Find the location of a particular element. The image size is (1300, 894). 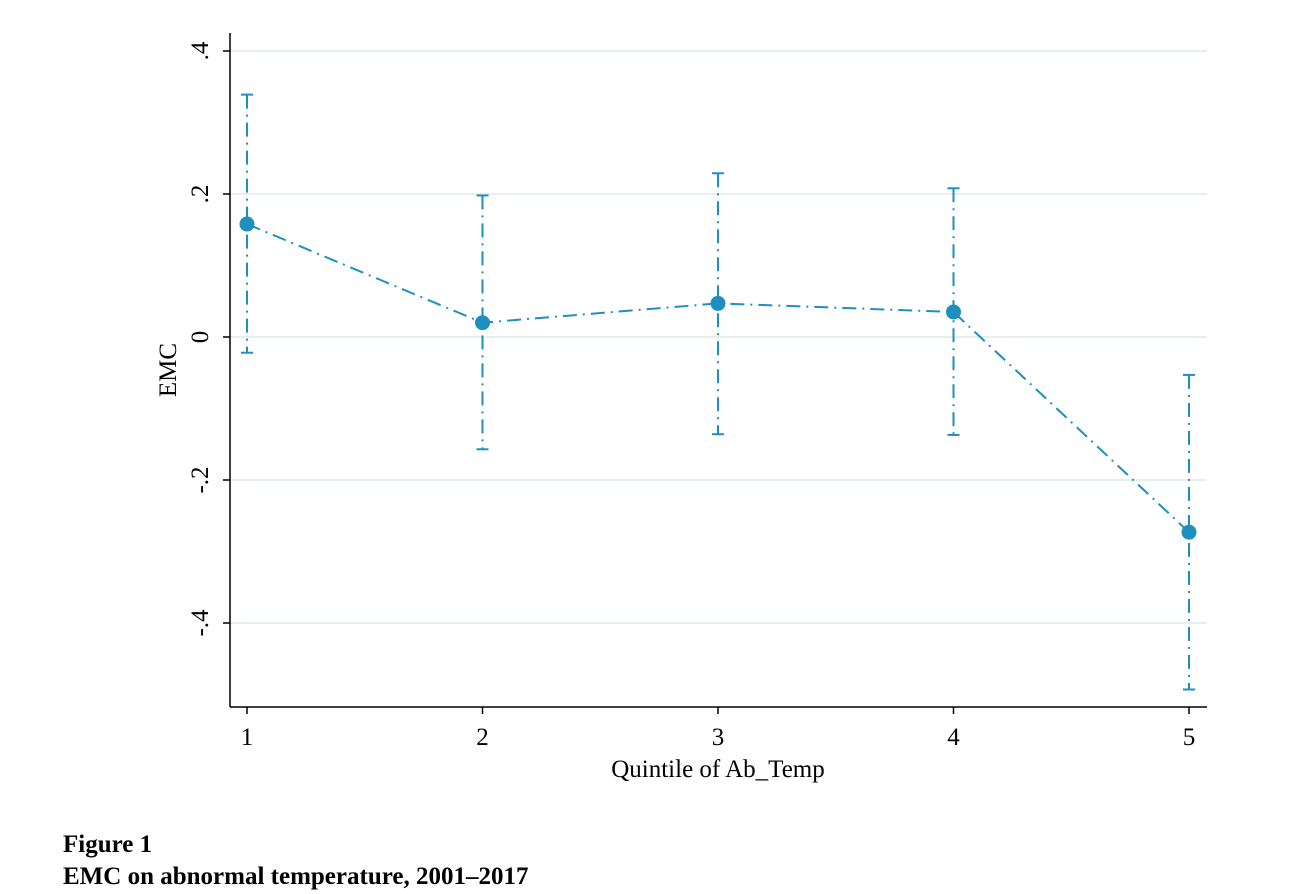

x-tick-label: 4 is located at coordinates (953, 737).